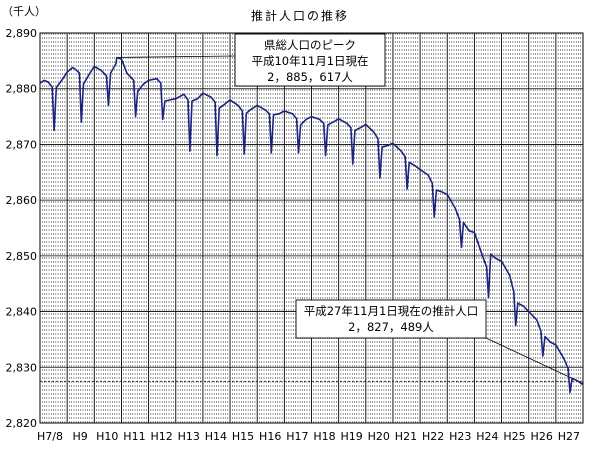 The height and width of the screenshot is (450, 600). Describe the element at coordinates (460, 436) in the screenshot. I see `x-tick-label: H23` at that location.